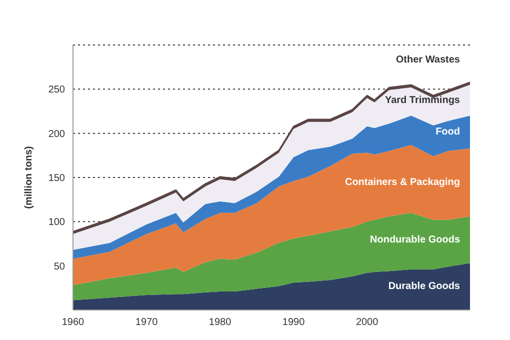 The height and width of the screenshot is (340, 510). I want to click on series-label: Food, so click(448, 132).